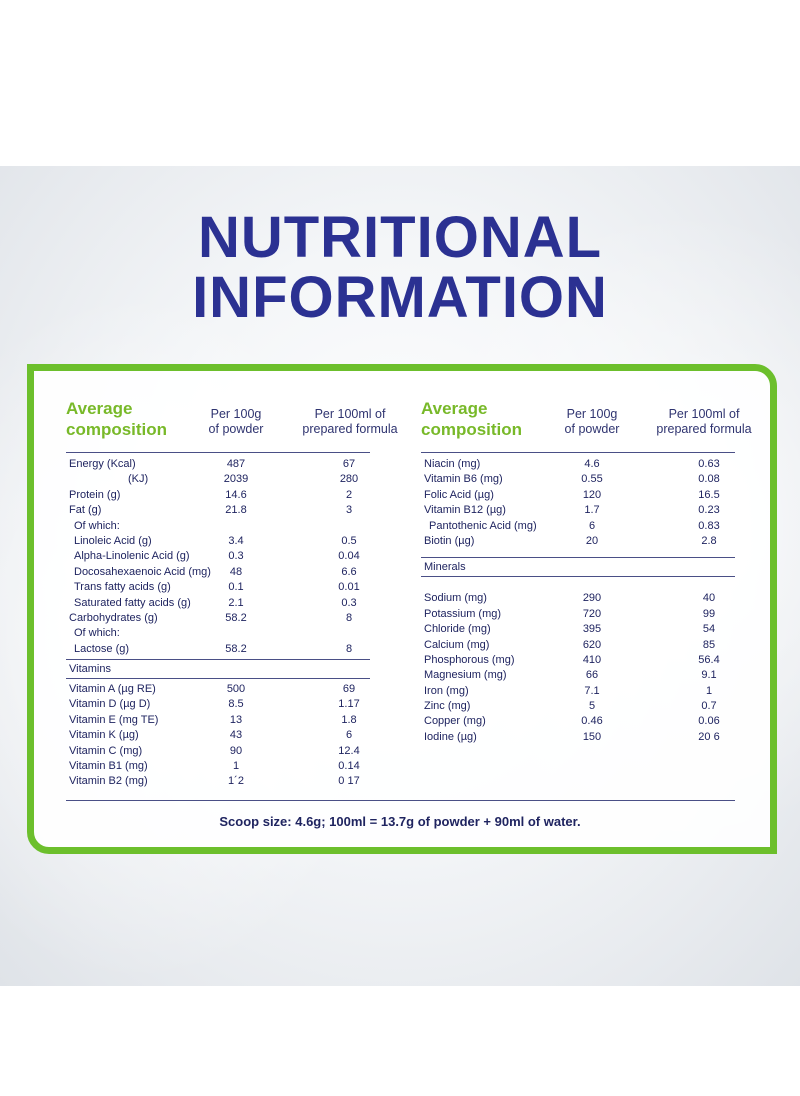 The height and width of the screenshot is (1096, 800). Describe the element at coordinates (578, 479) in the screenshot. I see `table-row: Vitamin B6 (mg) 0.55 0.08` at that location.